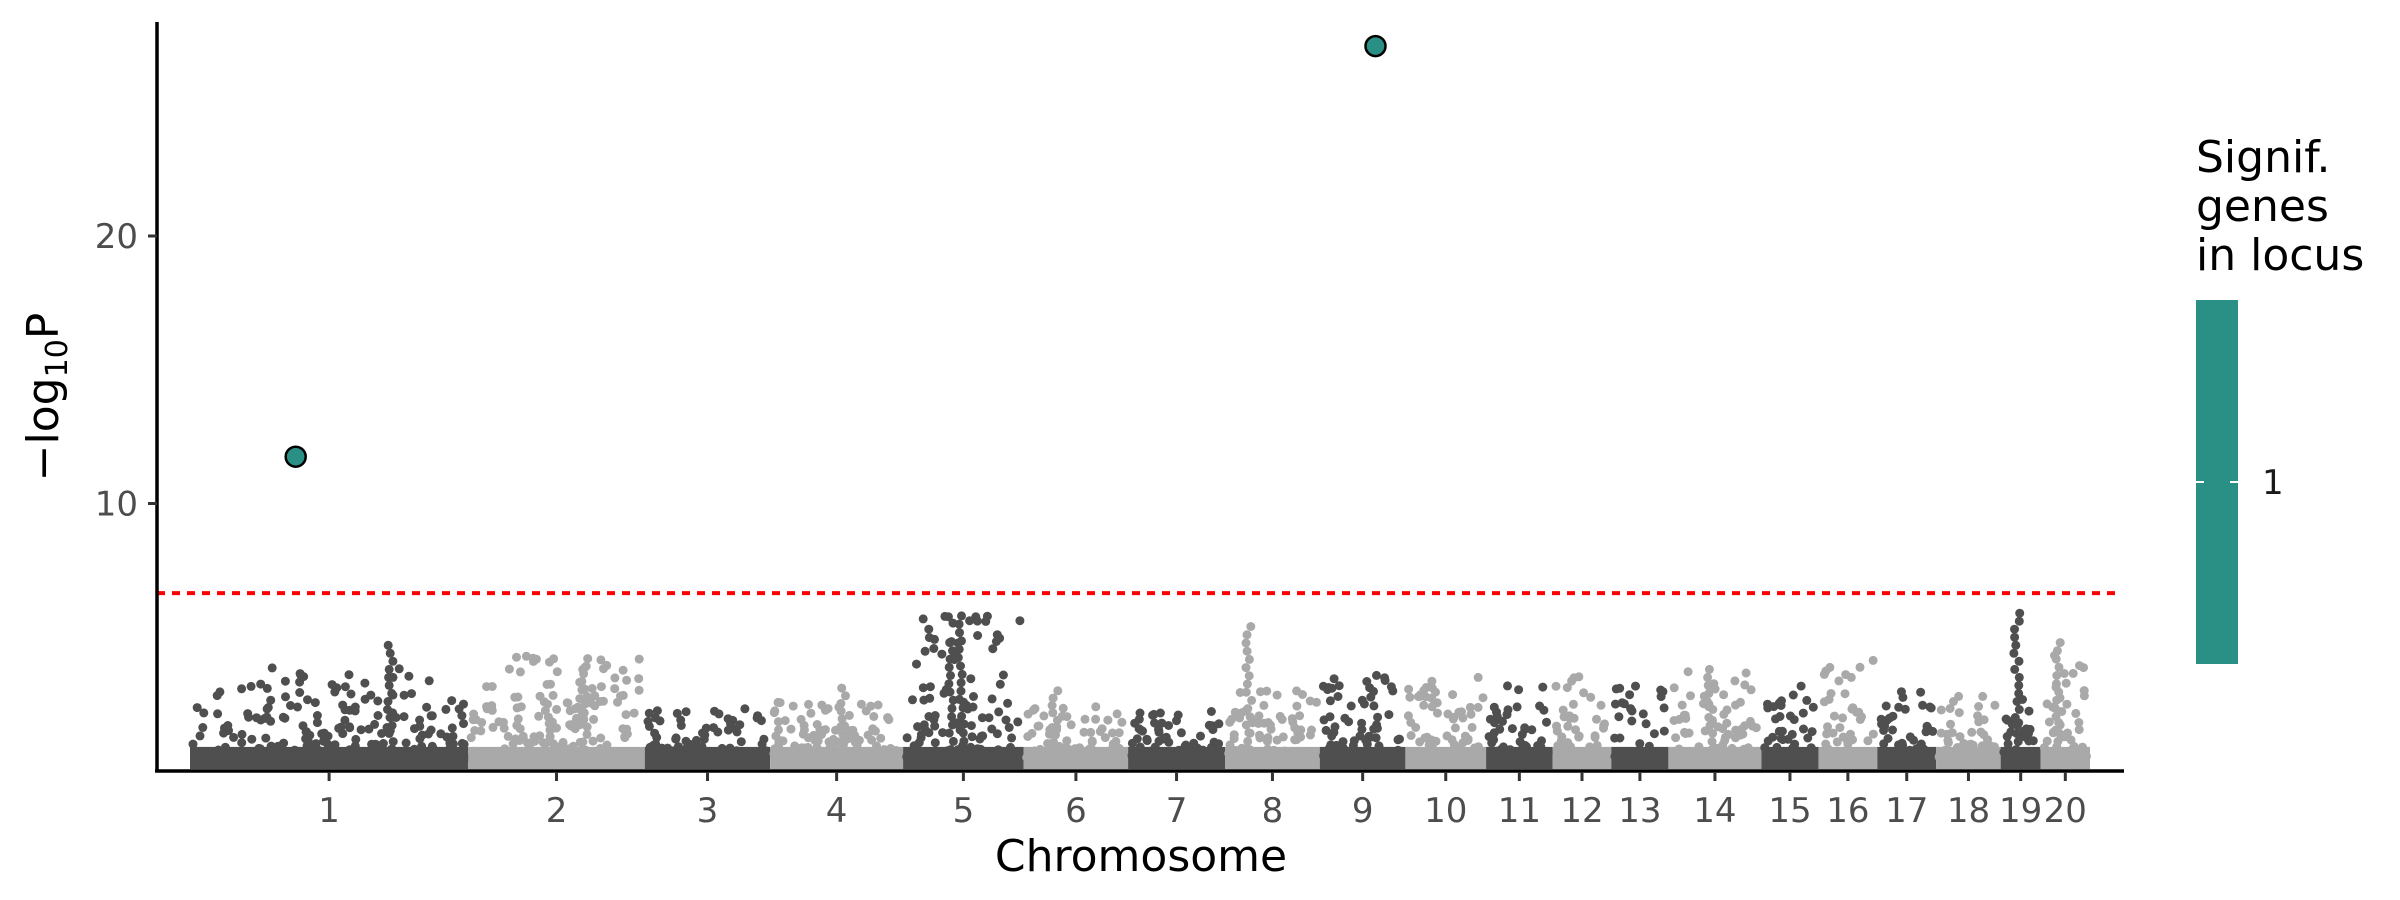 The image size is (2400, 900). I want to click on chromosome-8-points, so click(1273, 695).